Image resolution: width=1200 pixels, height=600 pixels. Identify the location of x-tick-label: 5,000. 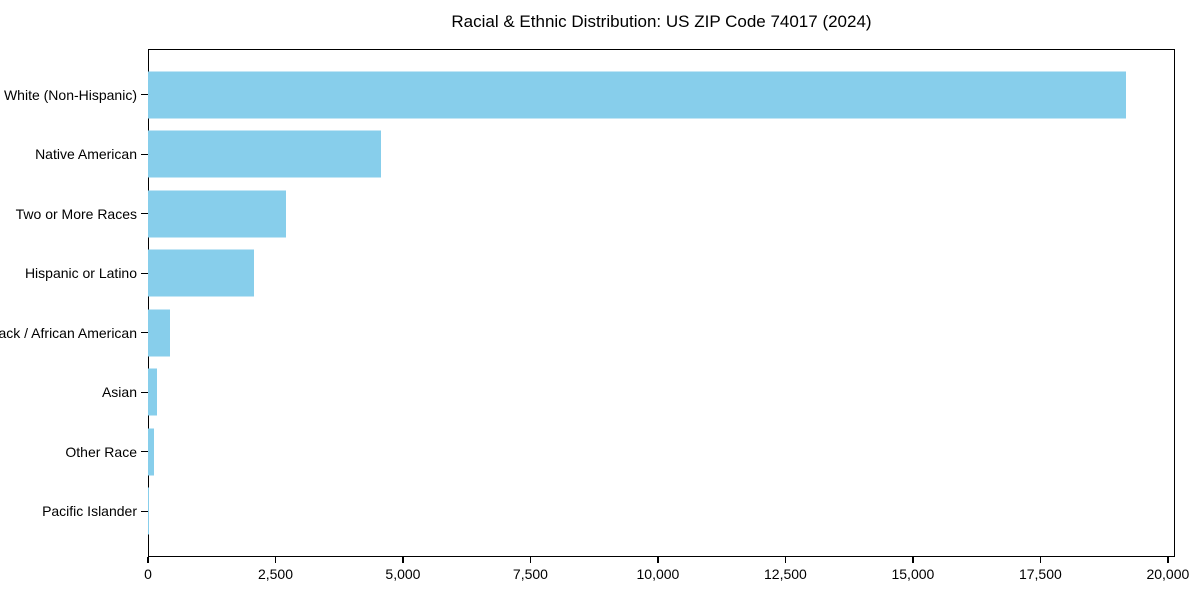
(403, 574).